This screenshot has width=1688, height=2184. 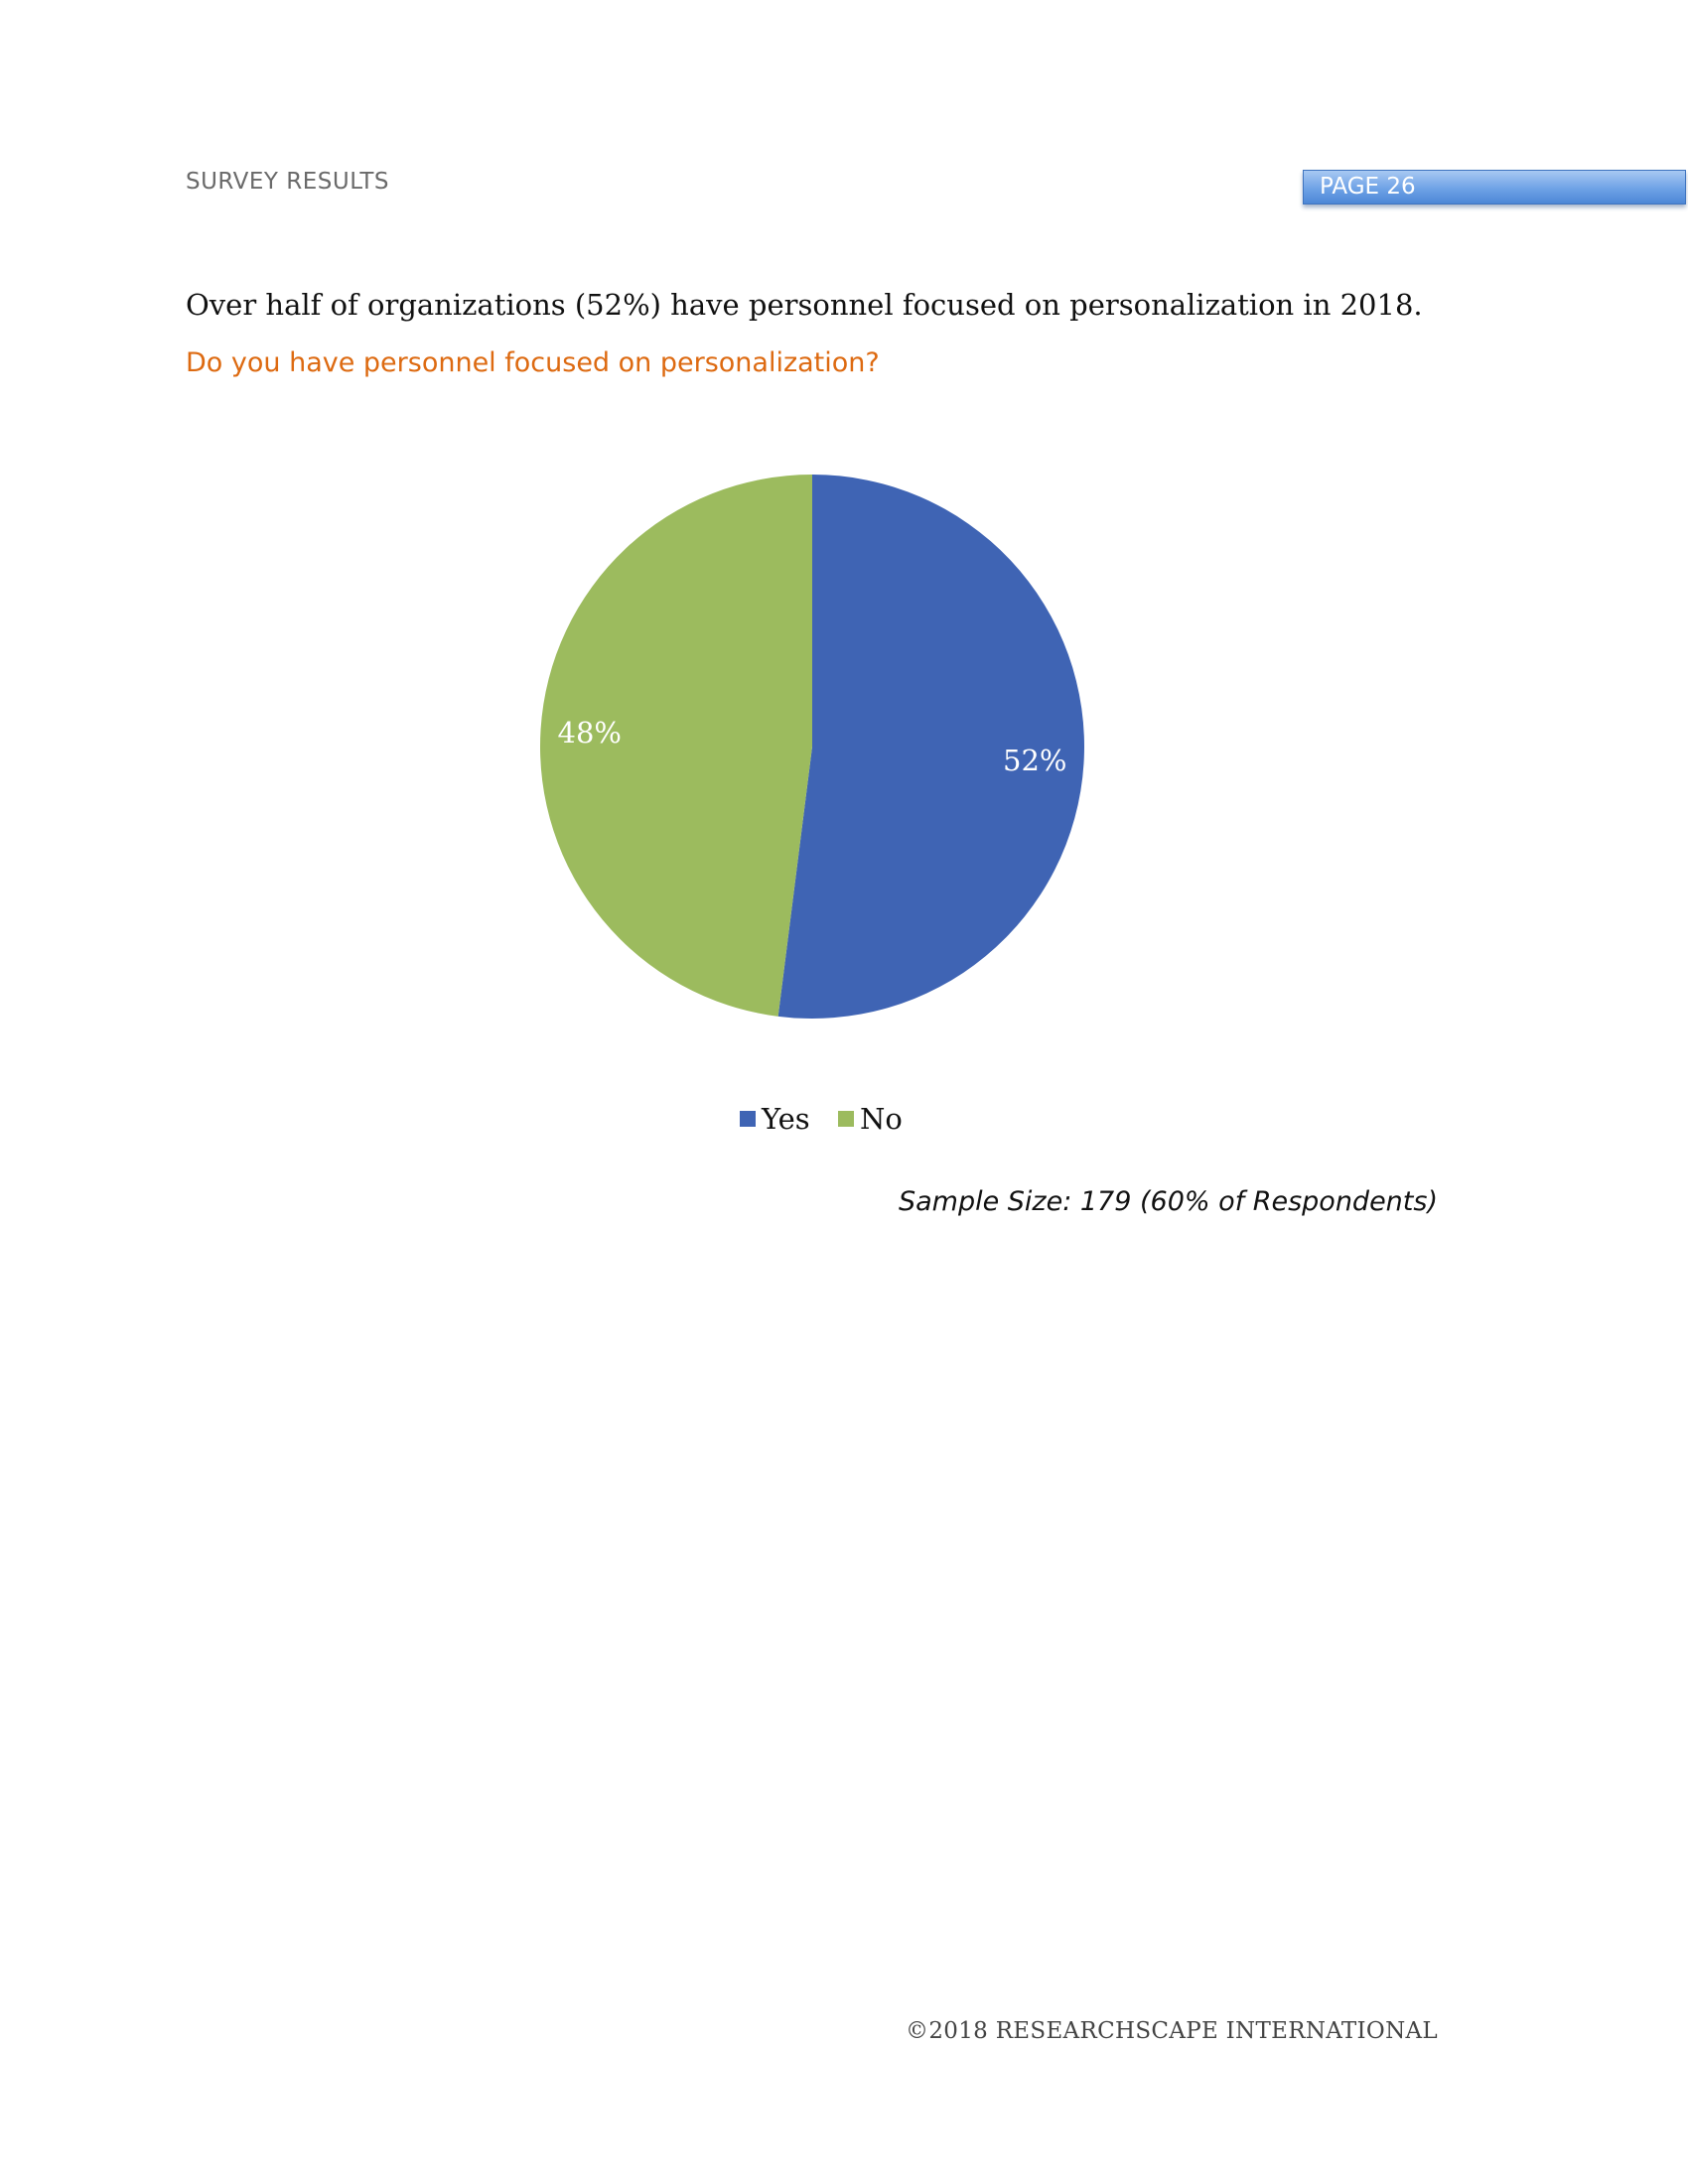 I want to click on pie-slices, so click(x=811, y=747).